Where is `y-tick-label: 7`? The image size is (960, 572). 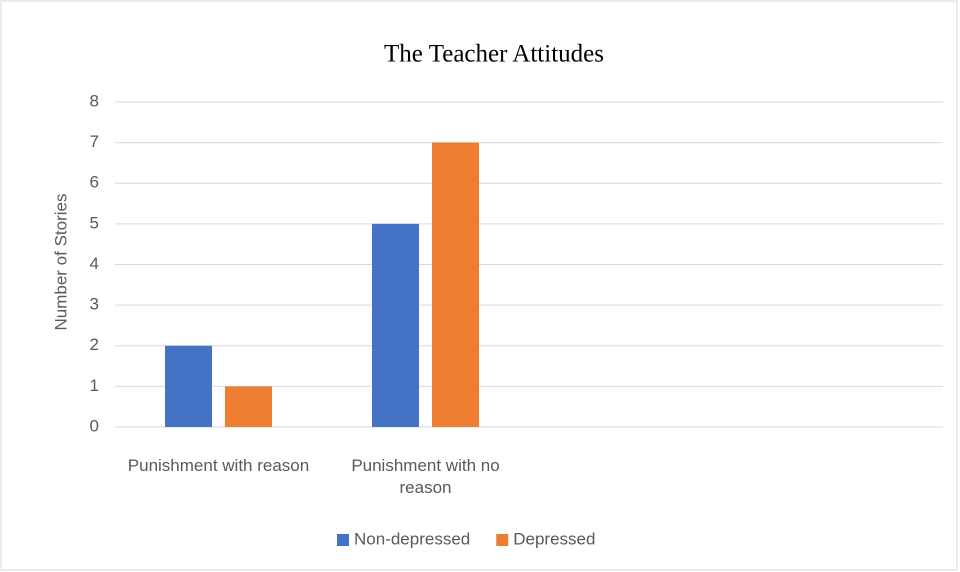
y-tick-label: 7 is located at coordinates (94, 141).